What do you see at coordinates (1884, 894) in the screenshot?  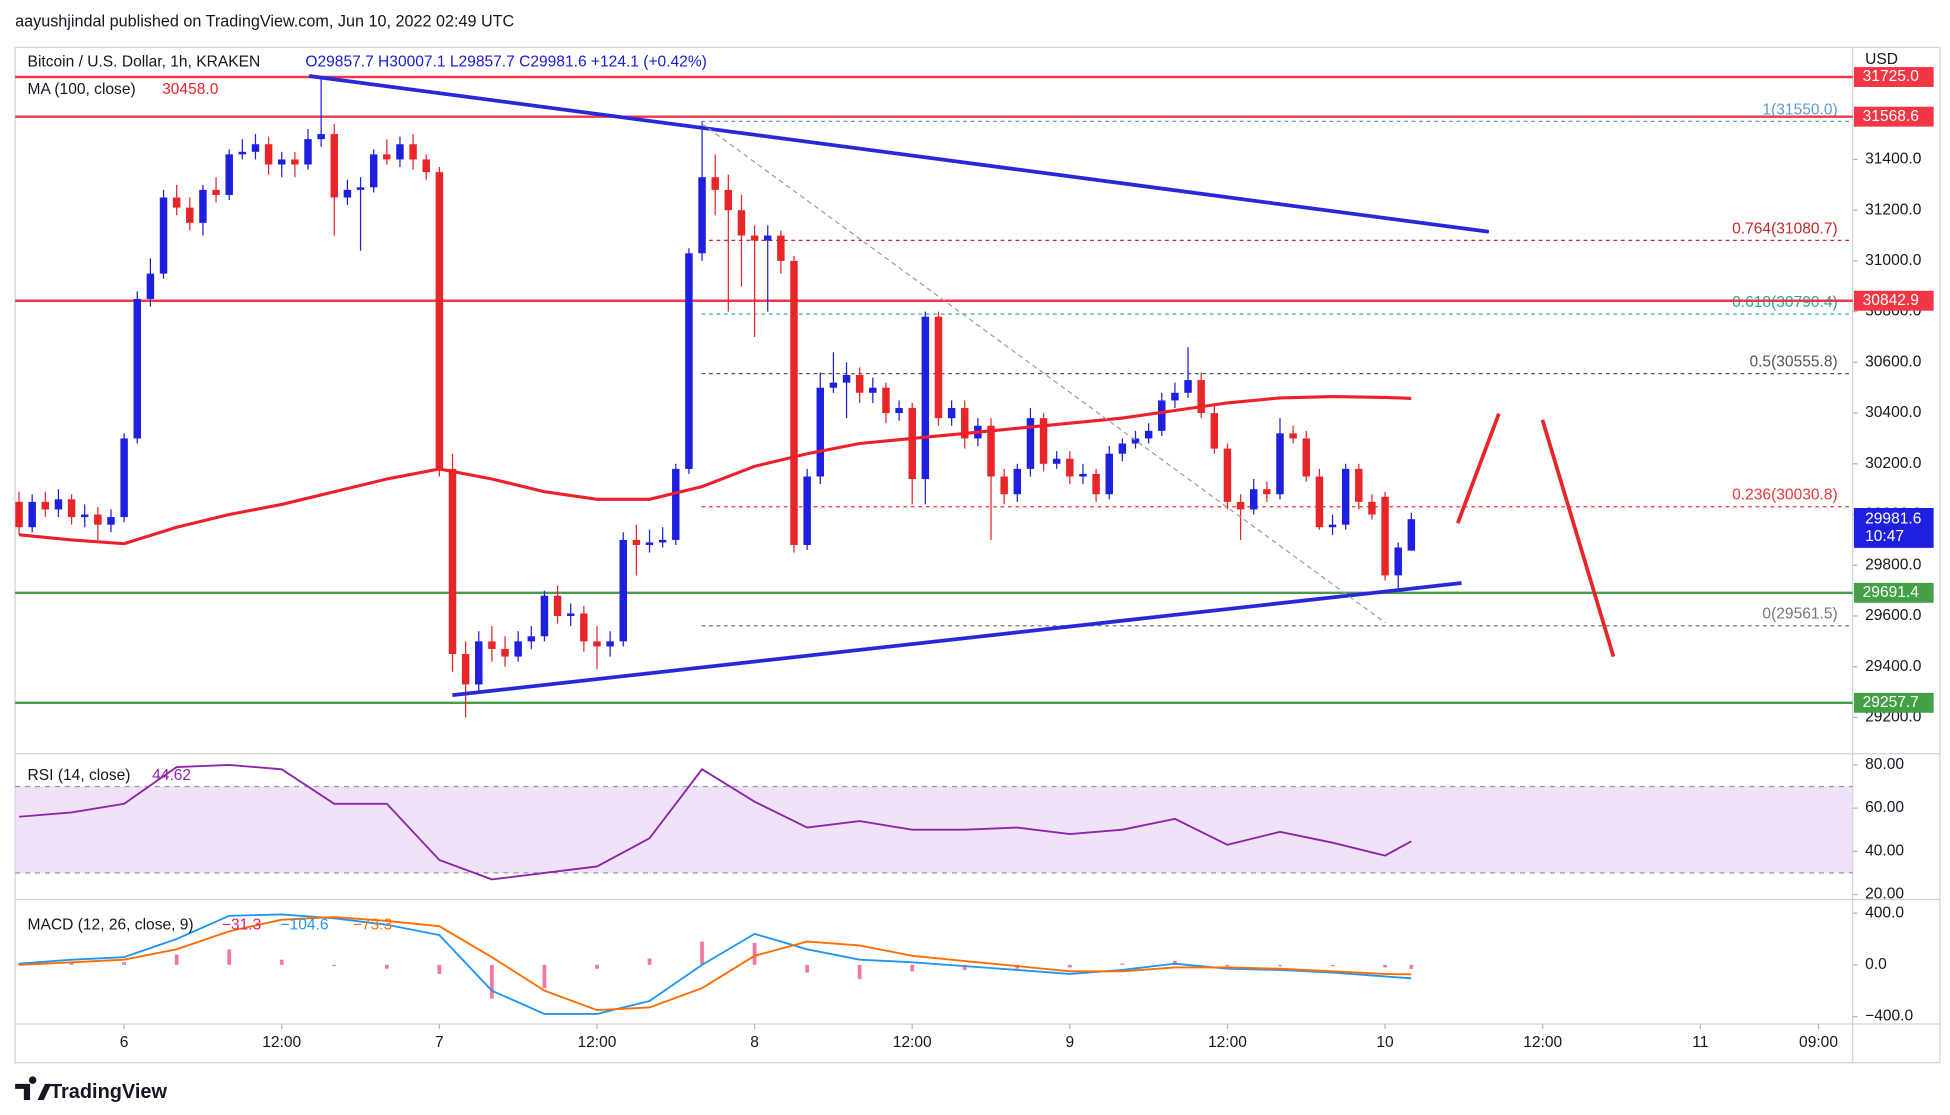 I see `y-tick-label: 20.00` at bounding box center [1884, 894].